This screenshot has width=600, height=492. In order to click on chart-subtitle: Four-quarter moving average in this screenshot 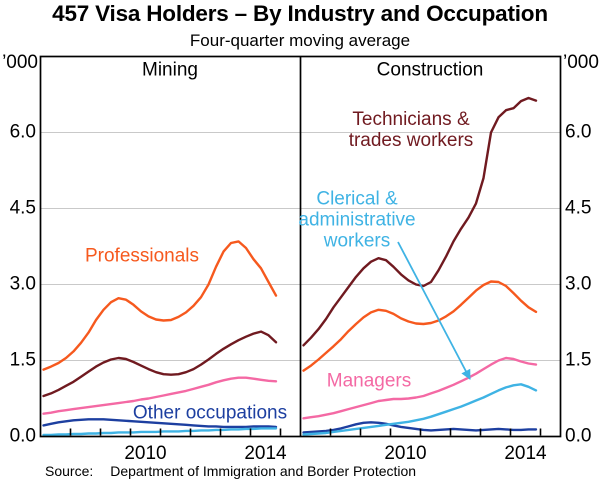, I will do `click(300, 40)`.